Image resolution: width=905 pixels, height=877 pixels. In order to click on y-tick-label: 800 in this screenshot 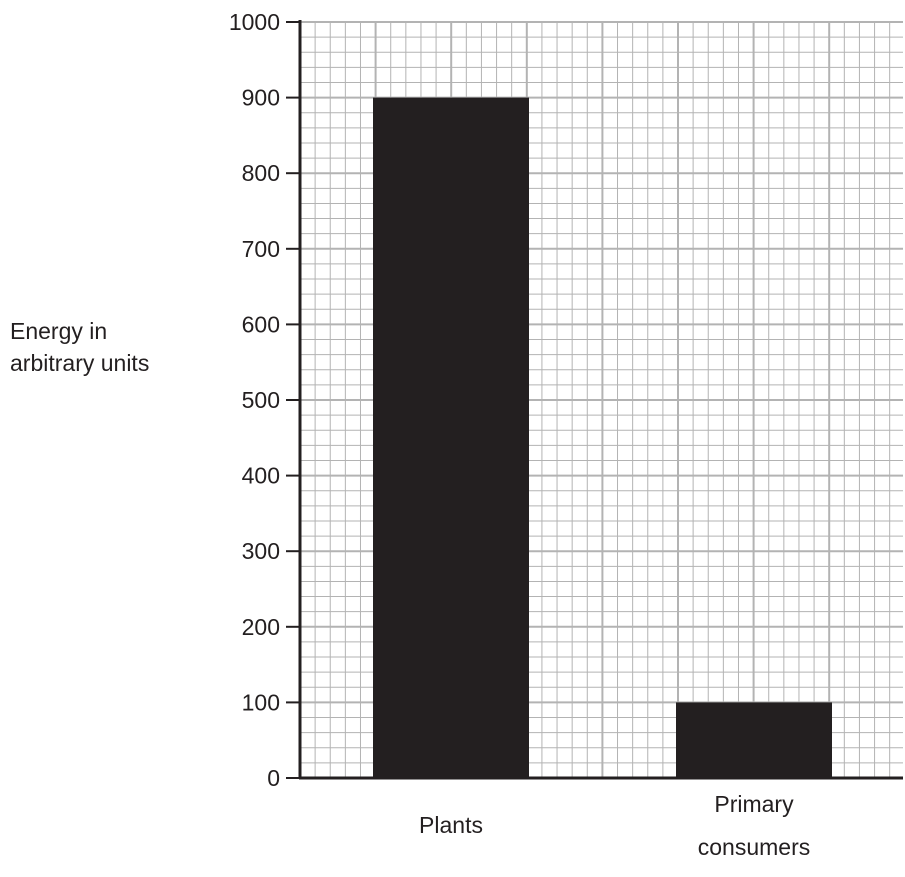, I will do `click(261, 173)`.